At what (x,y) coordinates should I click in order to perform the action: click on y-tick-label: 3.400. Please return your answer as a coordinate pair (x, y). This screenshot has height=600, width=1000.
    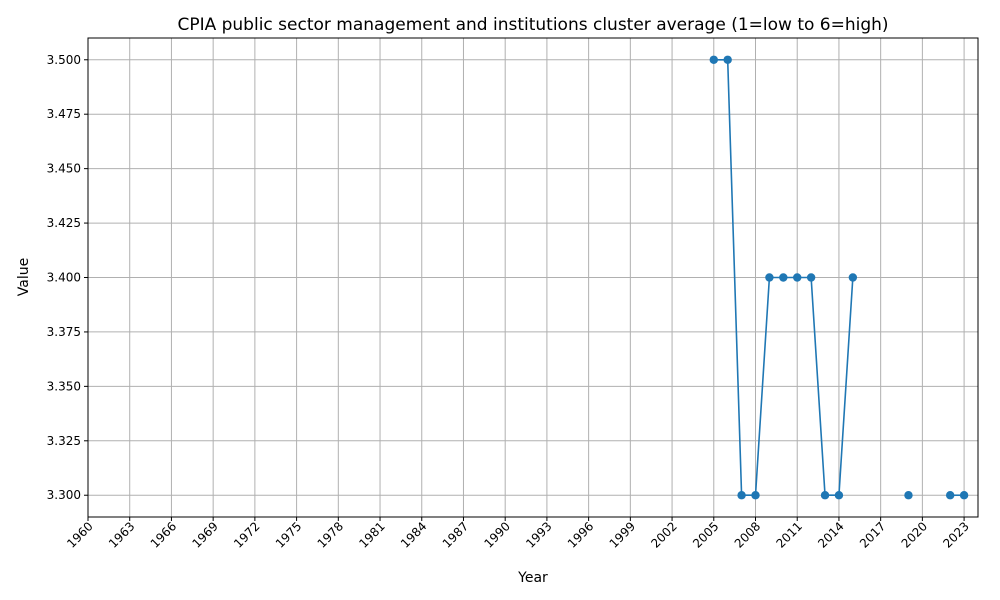
    Looking at the image, I should click on (64, 278).